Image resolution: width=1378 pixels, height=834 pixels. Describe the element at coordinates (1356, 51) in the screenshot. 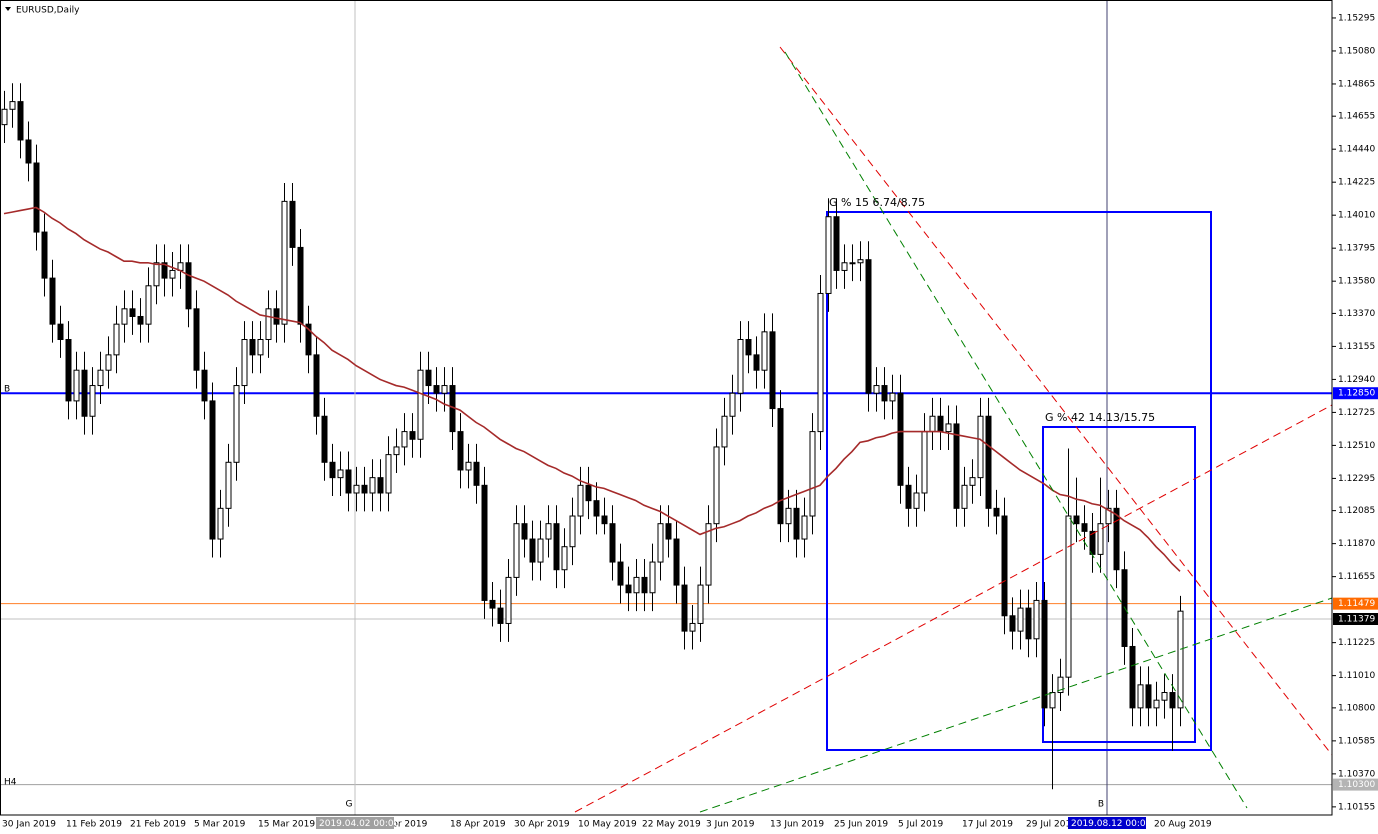

I see `y-tick-label: 1.15080` at that location.